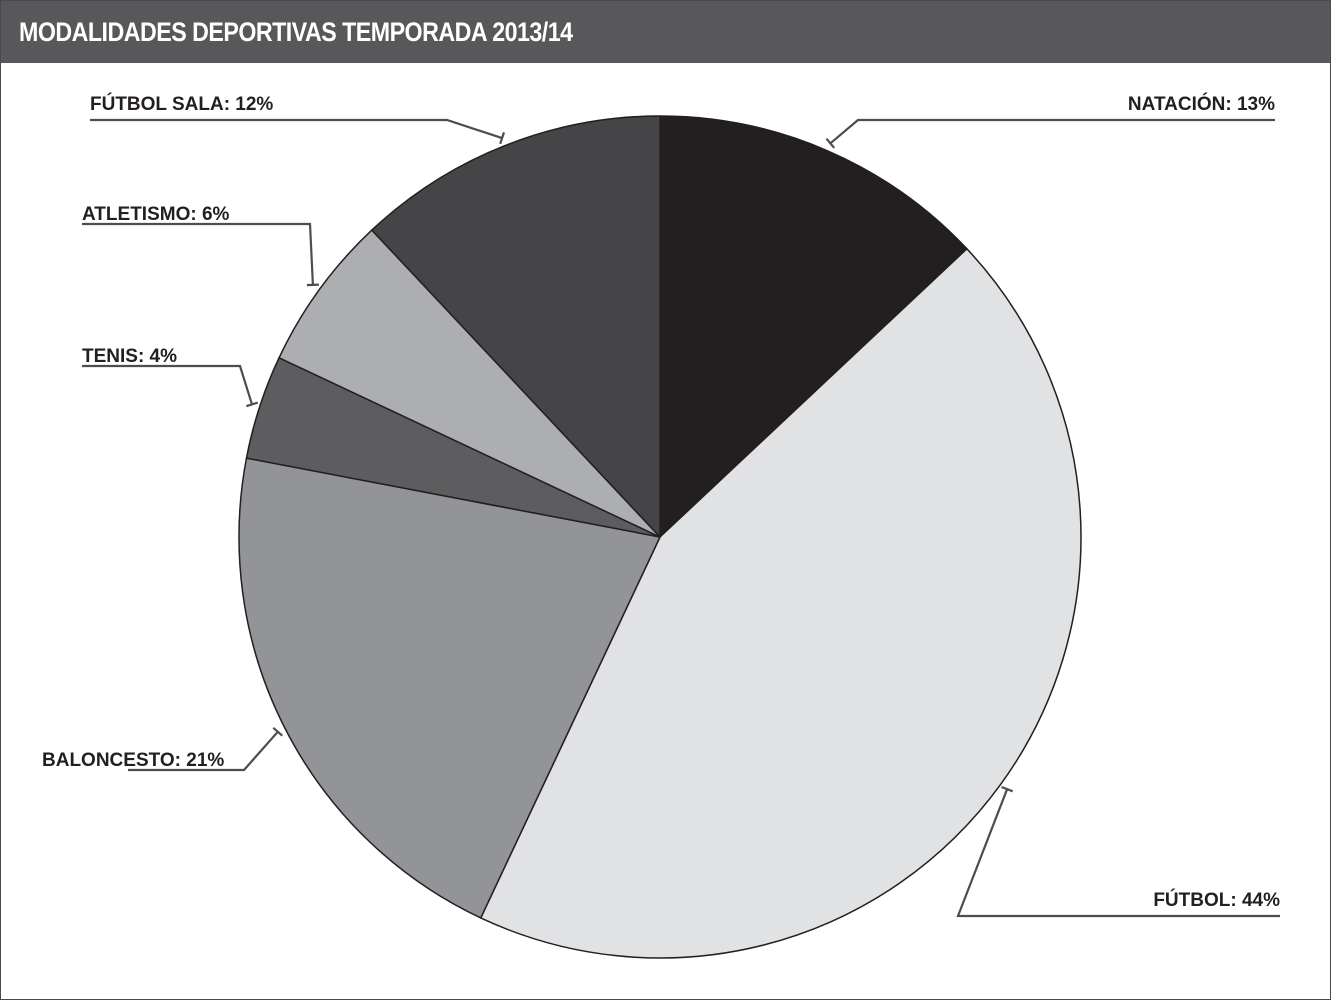 The image size is (1333, 1002). What do you see at coordinates (133, 760) in the screenshot?
I see `slice-label-baloncesto: BALONCESTO: 21%` at bounding box center [133, 760].